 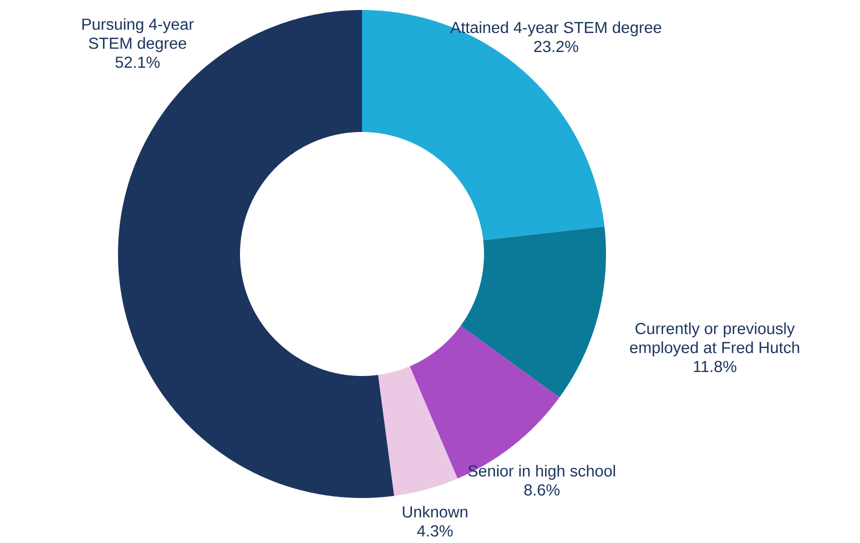 What do you see at coordinates (138, 35) in the screenshot?
I see `slice-label: Pursuing 4-year STEM degree` at bounding box center [138, 35].